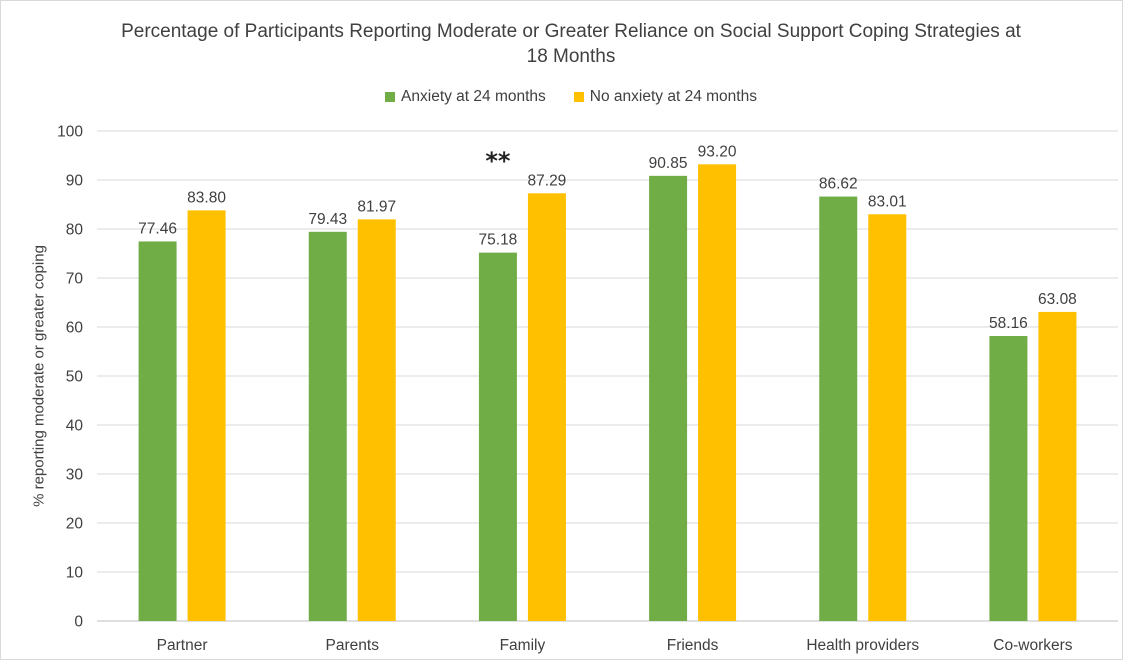 This screenshot has height=660, width=1123. I want to click on data-label: 83.01, so click(887, 201).